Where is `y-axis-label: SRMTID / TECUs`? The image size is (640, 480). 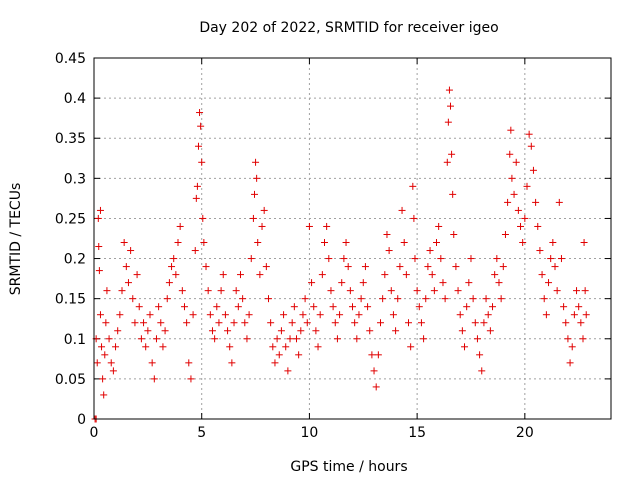
y-axis-label: SRMTID / TECUs is located at coordinates (16, 239).